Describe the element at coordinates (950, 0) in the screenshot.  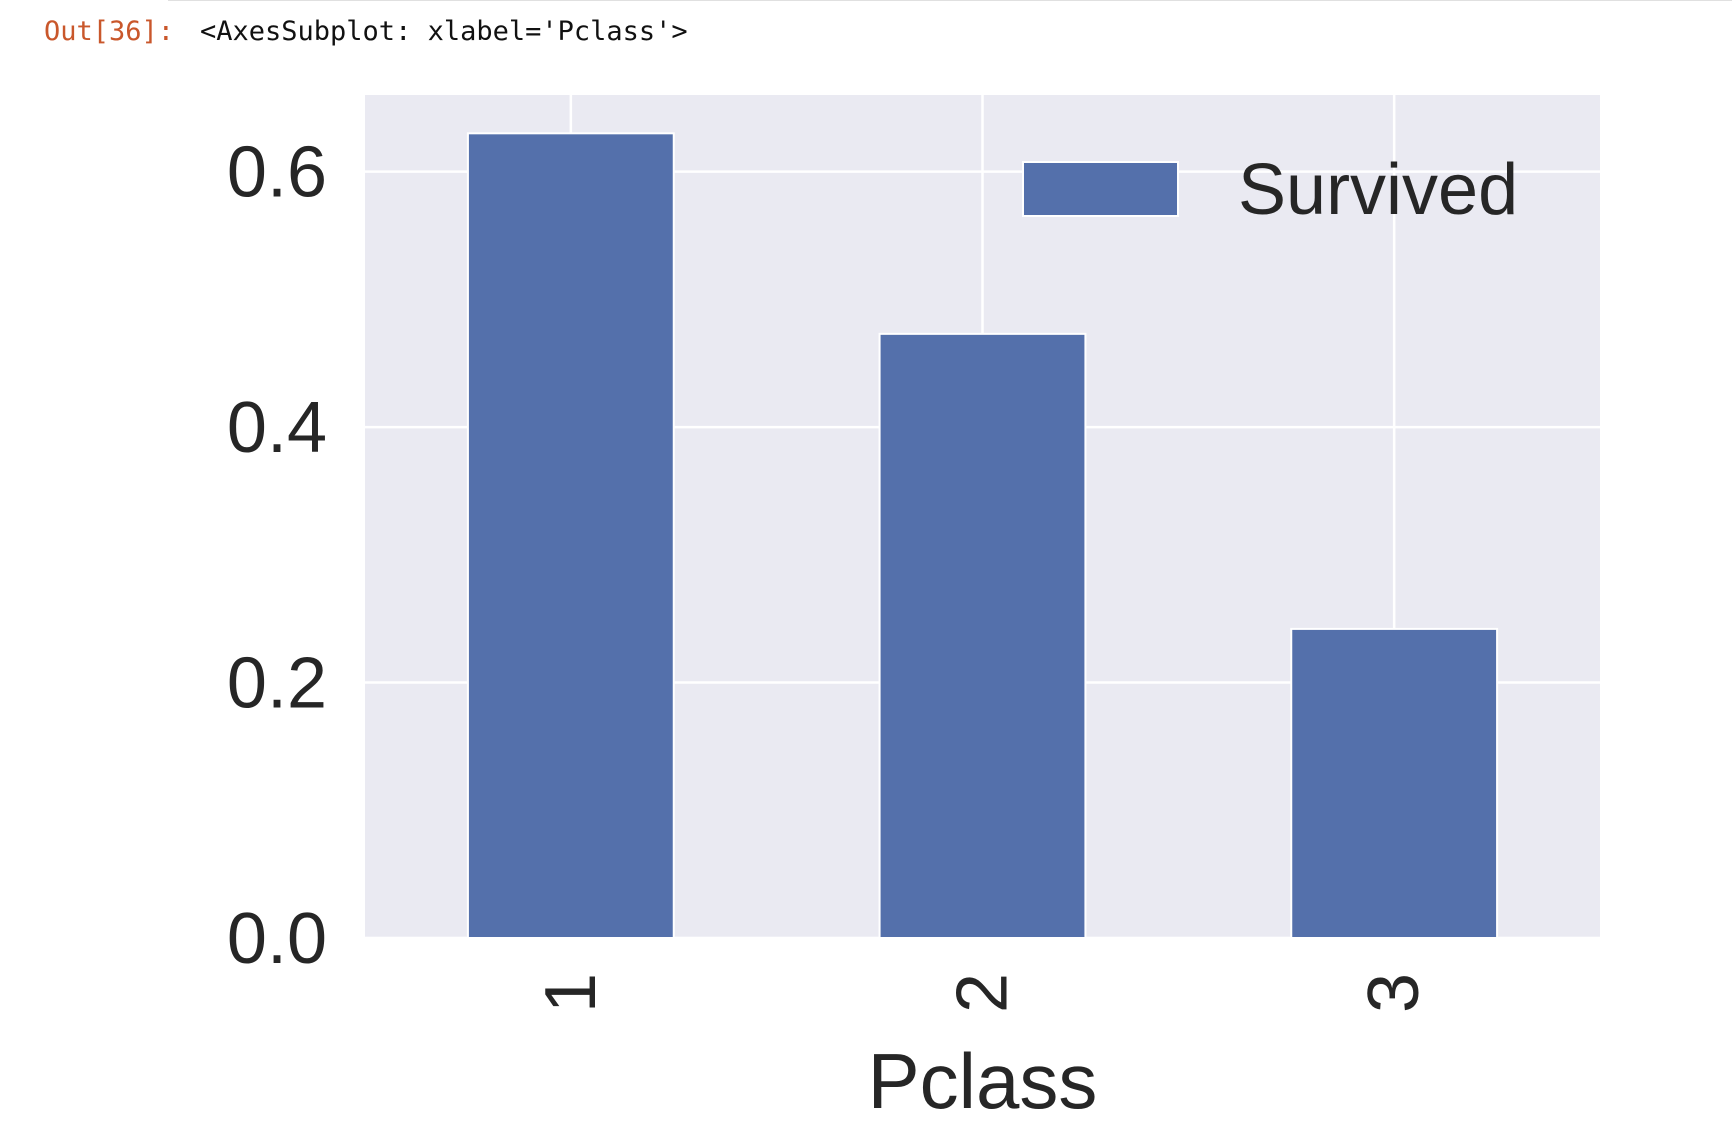
I see `cell-top-divider` at that location.